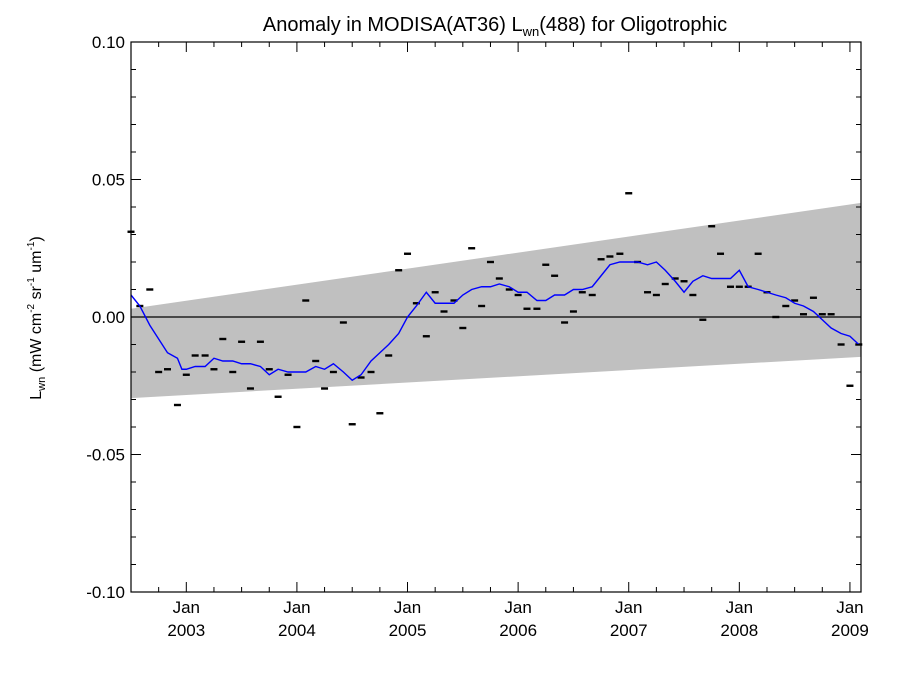  Describe the element at coordinates (108, 180) in the screenshot. I see `y-tick-label: 0.05` at that location.